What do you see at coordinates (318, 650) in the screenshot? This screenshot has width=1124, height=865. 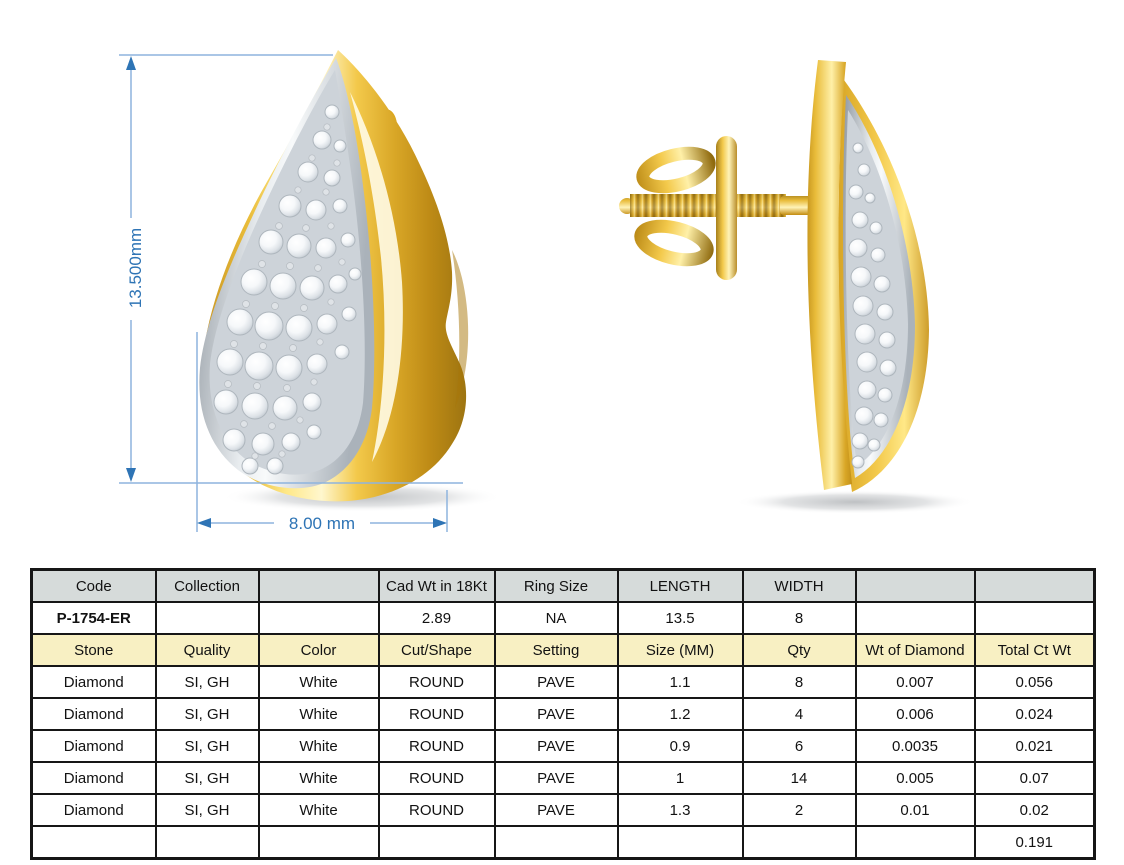 I see `col-header-color: Color` at bounding box center [318, 650].